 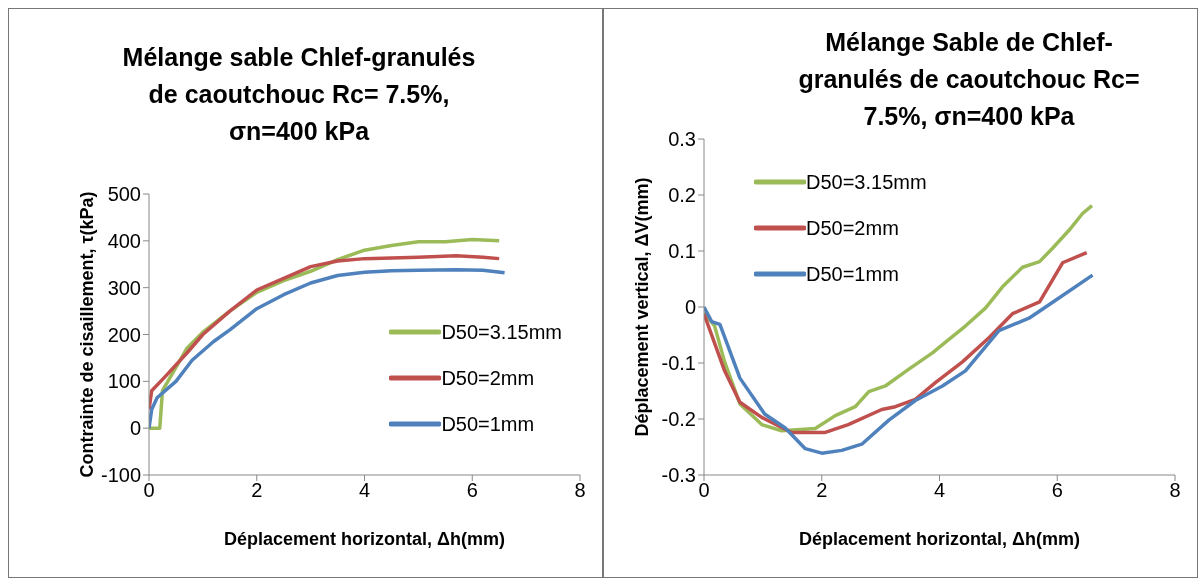 What do you see at coordinates (120, 475) in the screenshot?
I see `y-tick-label: -100` at bounding box center [120, 475].